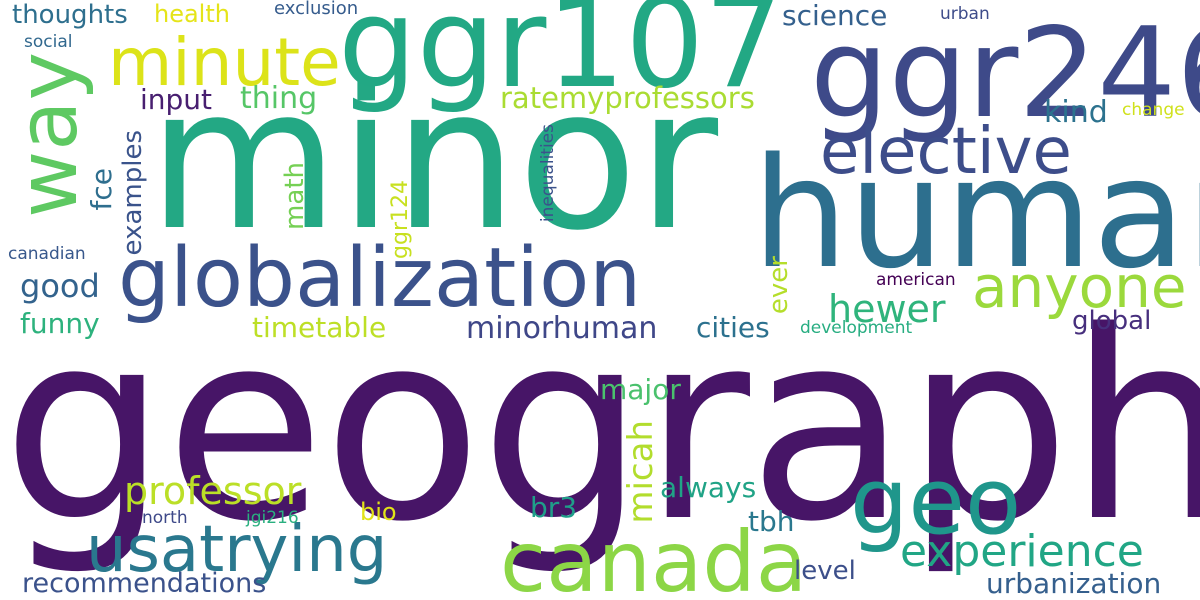 The height and width of the screenshot is (600, 1200). I want to click on word-bio: bio, so click(378, 512).